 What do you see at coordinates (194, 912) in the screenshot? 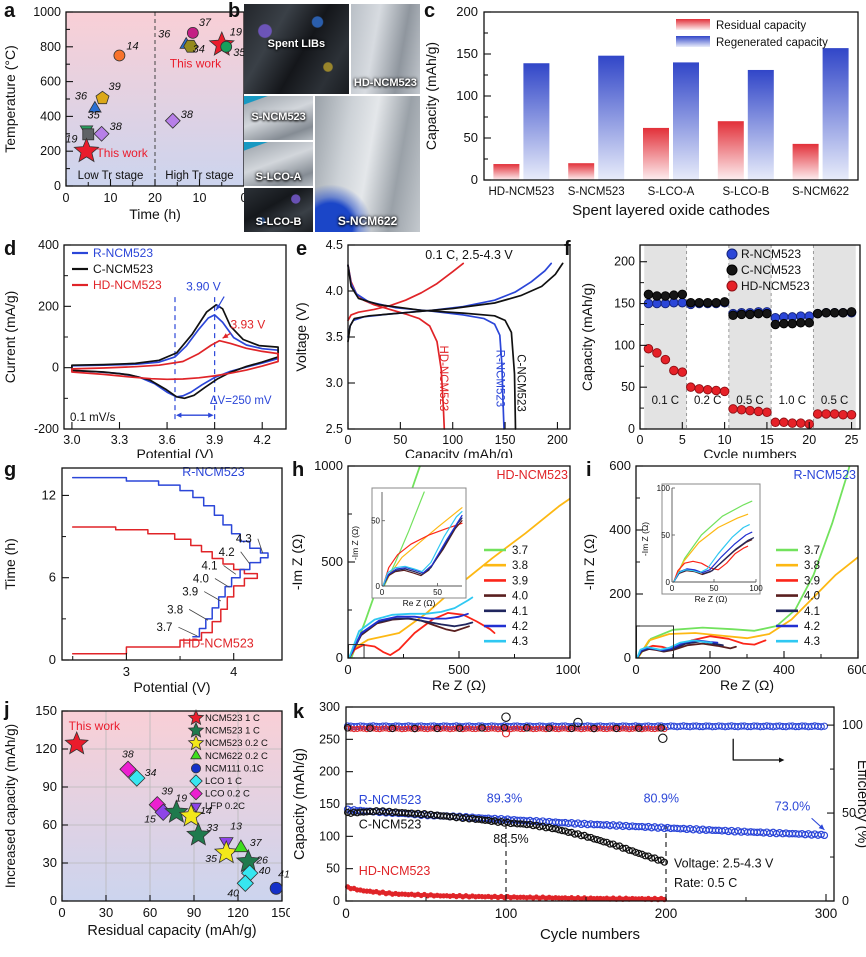
I see `label: 90` at bounding box center [194, 912].